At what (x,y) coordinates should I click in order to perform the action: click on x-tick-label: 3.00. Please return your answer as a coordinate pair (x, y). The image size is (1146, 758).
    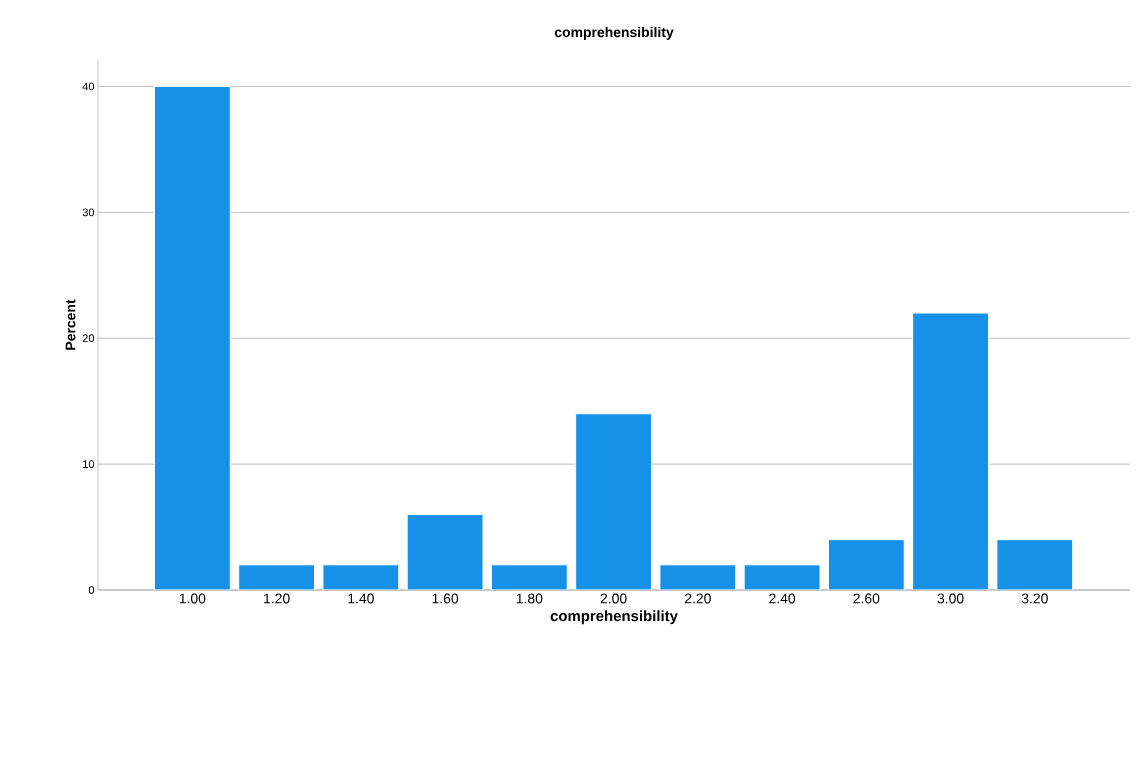
    Looking at the image, I should click on (950, 598).